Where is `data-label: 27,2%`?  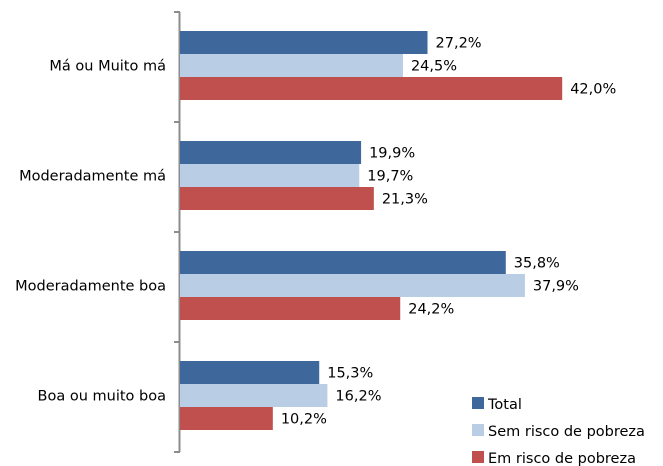 data-label: 27,2% is located at coordinates (459, 44).